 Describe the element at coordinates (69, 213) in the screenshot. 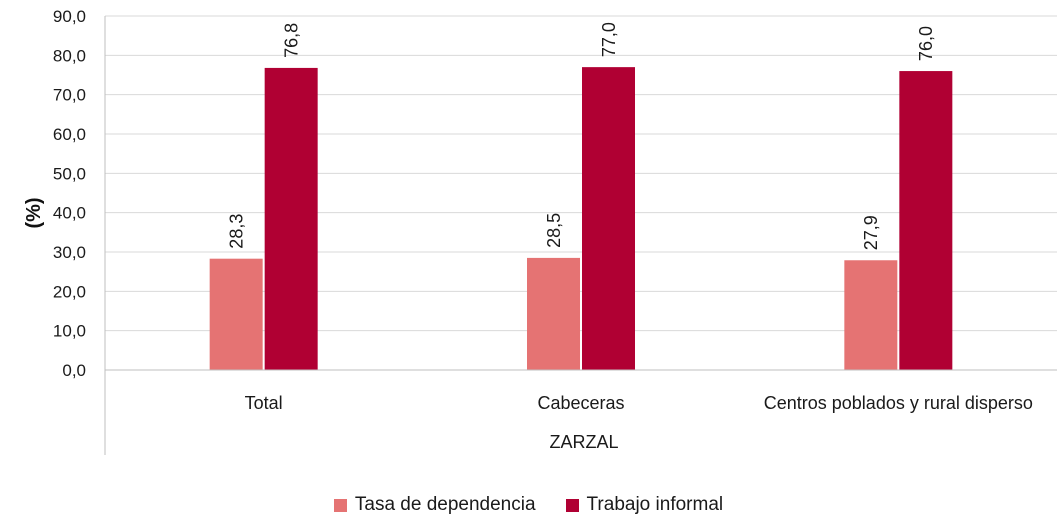

I see `y-tick-label: 40,0` at that location.